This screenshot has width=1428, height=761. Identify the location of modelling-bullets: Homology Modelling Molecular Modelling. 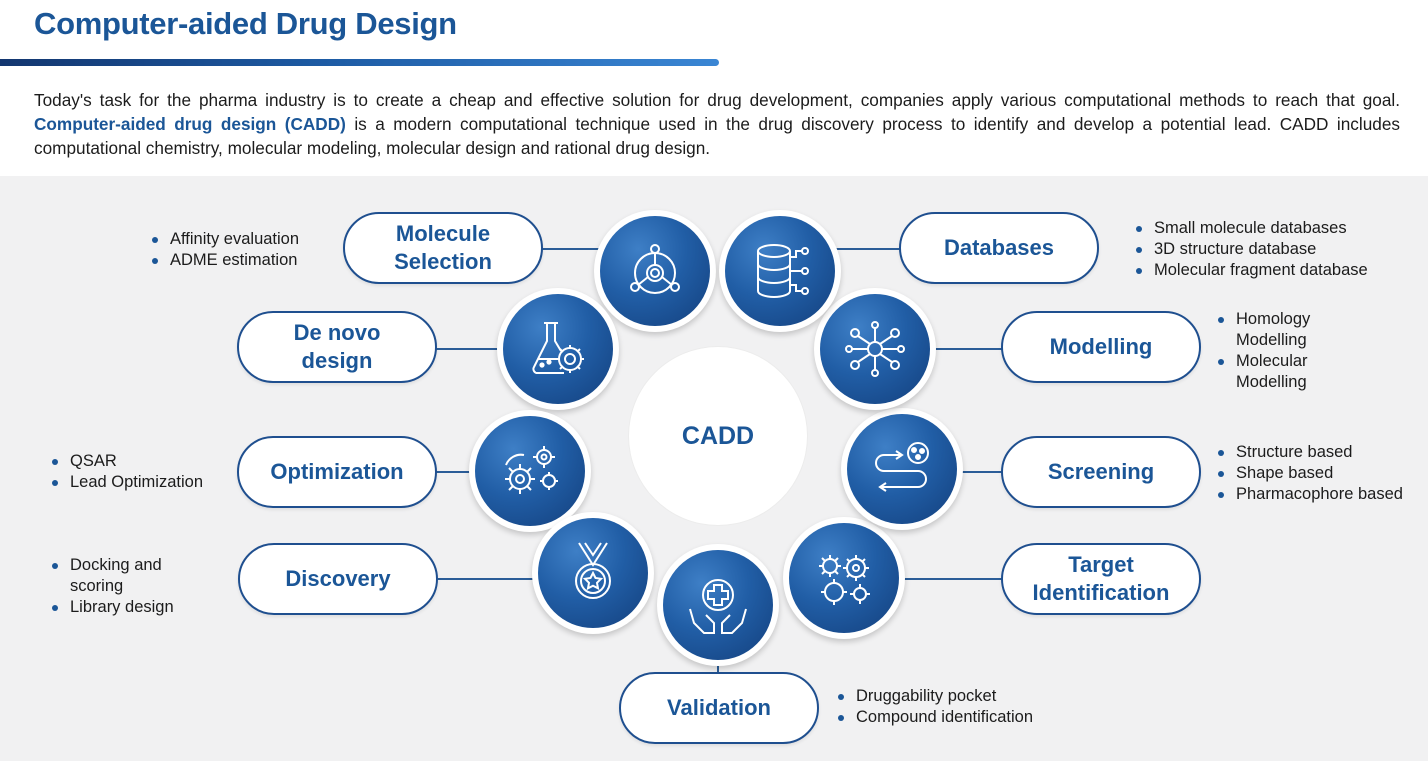
(1281, 351).